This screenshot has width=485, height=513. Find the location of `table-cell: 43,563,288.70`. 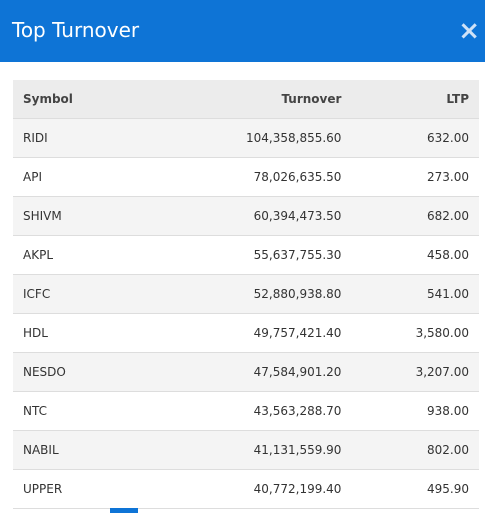

table-cell: 43,563,288.70 is located at coordinates (242, 411).